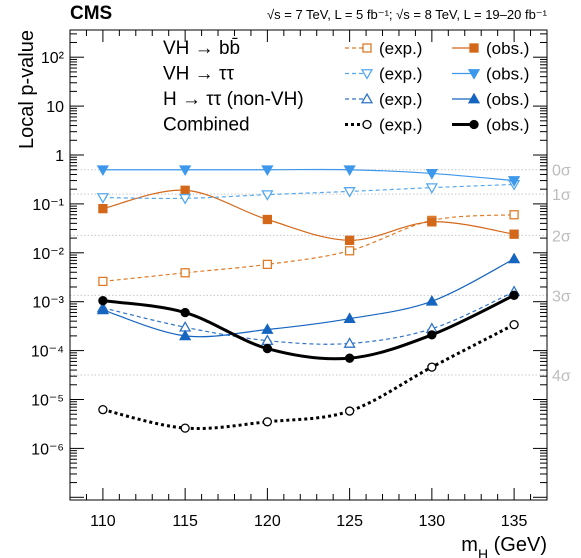 The height and width of the screenshot is (558, 581). I want to click on x-axis-title: mH (GeV), so click(504, 546).